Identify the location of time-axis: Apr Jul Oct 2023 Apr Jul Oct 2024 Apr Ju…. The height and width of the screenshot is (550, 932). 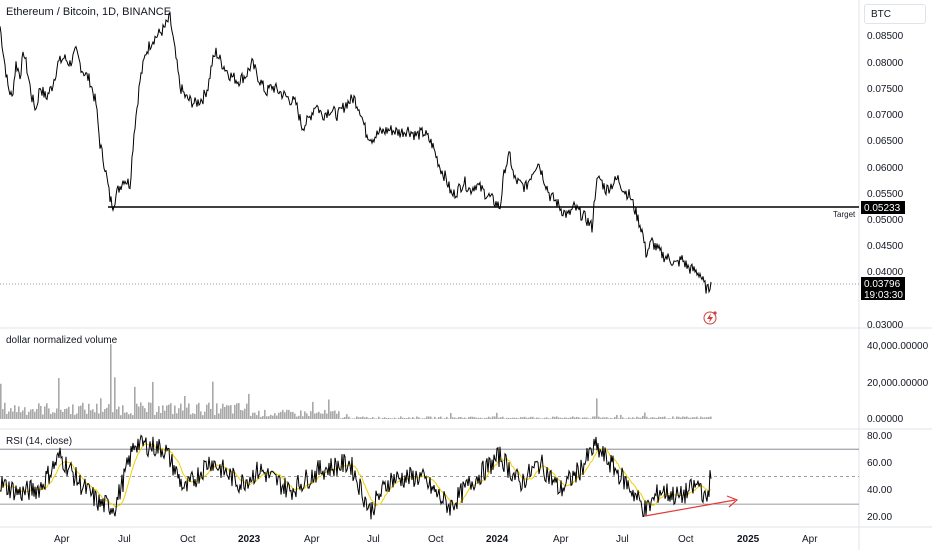
(436, 539).